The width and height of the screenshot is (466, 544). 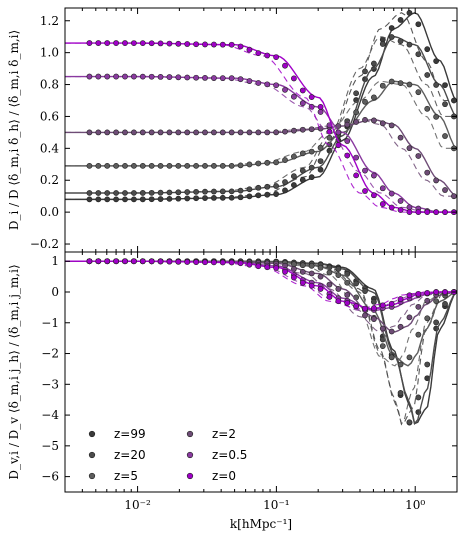 I want to click on bottom-ytick-label: −6, so click(x=50, y=477).